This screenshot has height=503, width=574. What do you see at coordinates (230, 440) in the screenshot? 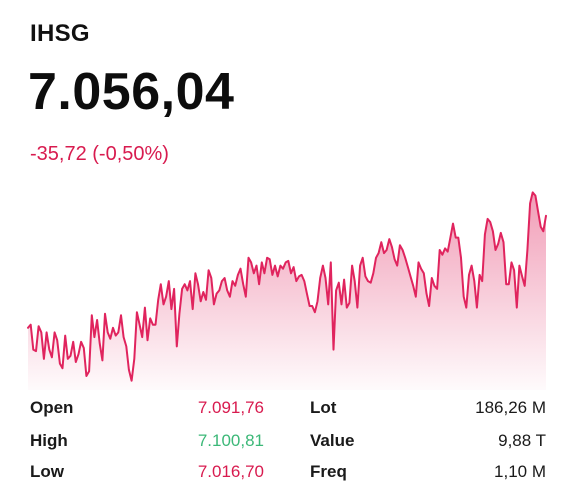
I see `high-value: 7.100,81` at bounding box center [230, 440].